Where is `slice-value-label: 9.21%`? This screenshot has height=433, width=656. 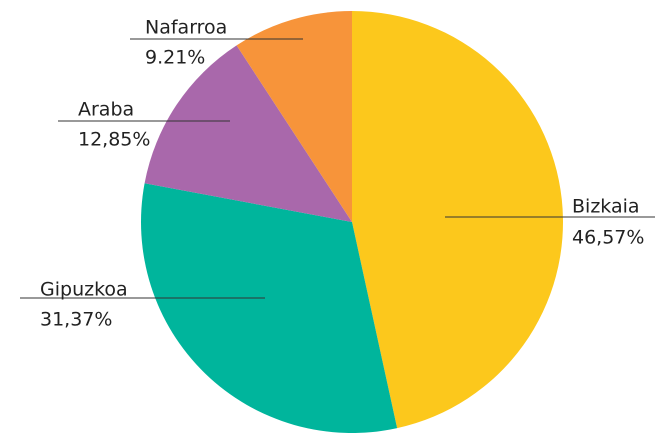 slice-value-label: 9.21% is located at coordinates (175, 58).